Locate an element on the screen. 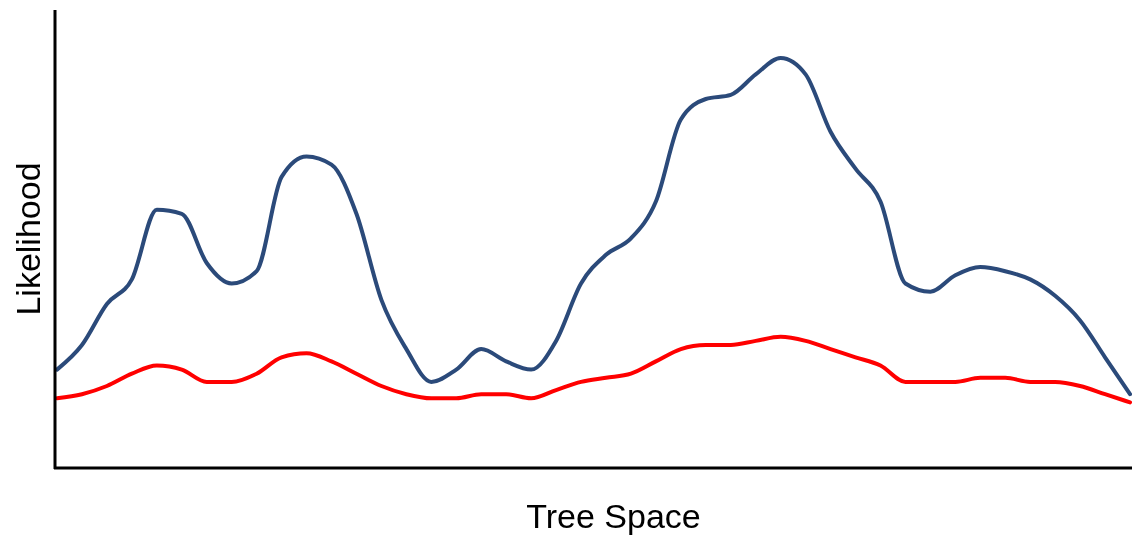 The image size is (1132, 536). y-axis-title: Likelihood is located at coordinates (28, 239).